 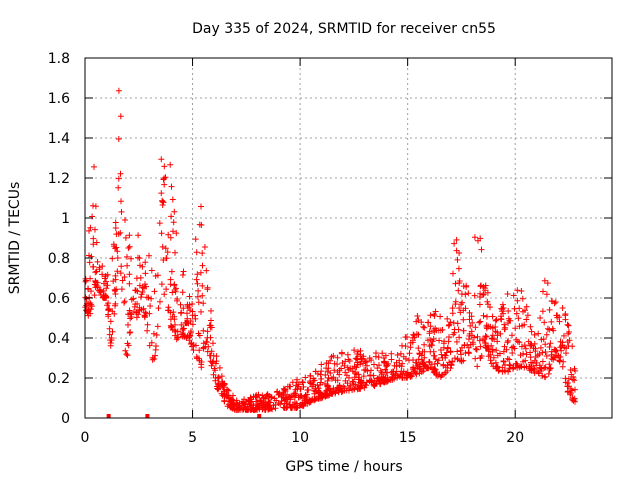 What do you see at coordinates (343, 467) in the screenshot?
I see `x-axis-label: GPS time / hours` at bounding box center [343, 467].